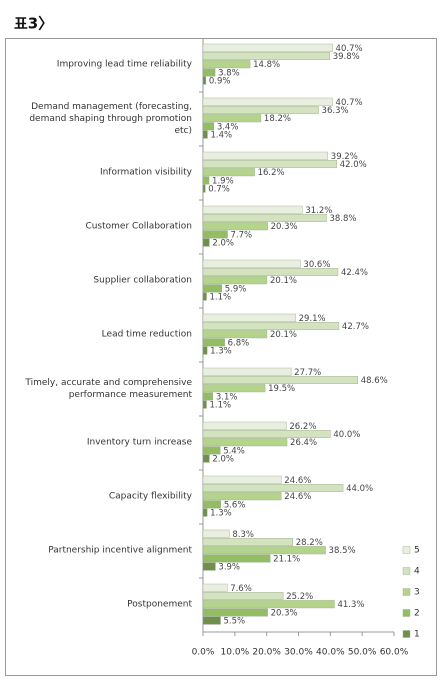 The width and height of the screenshot is (442, 682). Describe the element at coordinates (33, 24) in the screenshot. I see `chart-title: 표3〉` at that location.